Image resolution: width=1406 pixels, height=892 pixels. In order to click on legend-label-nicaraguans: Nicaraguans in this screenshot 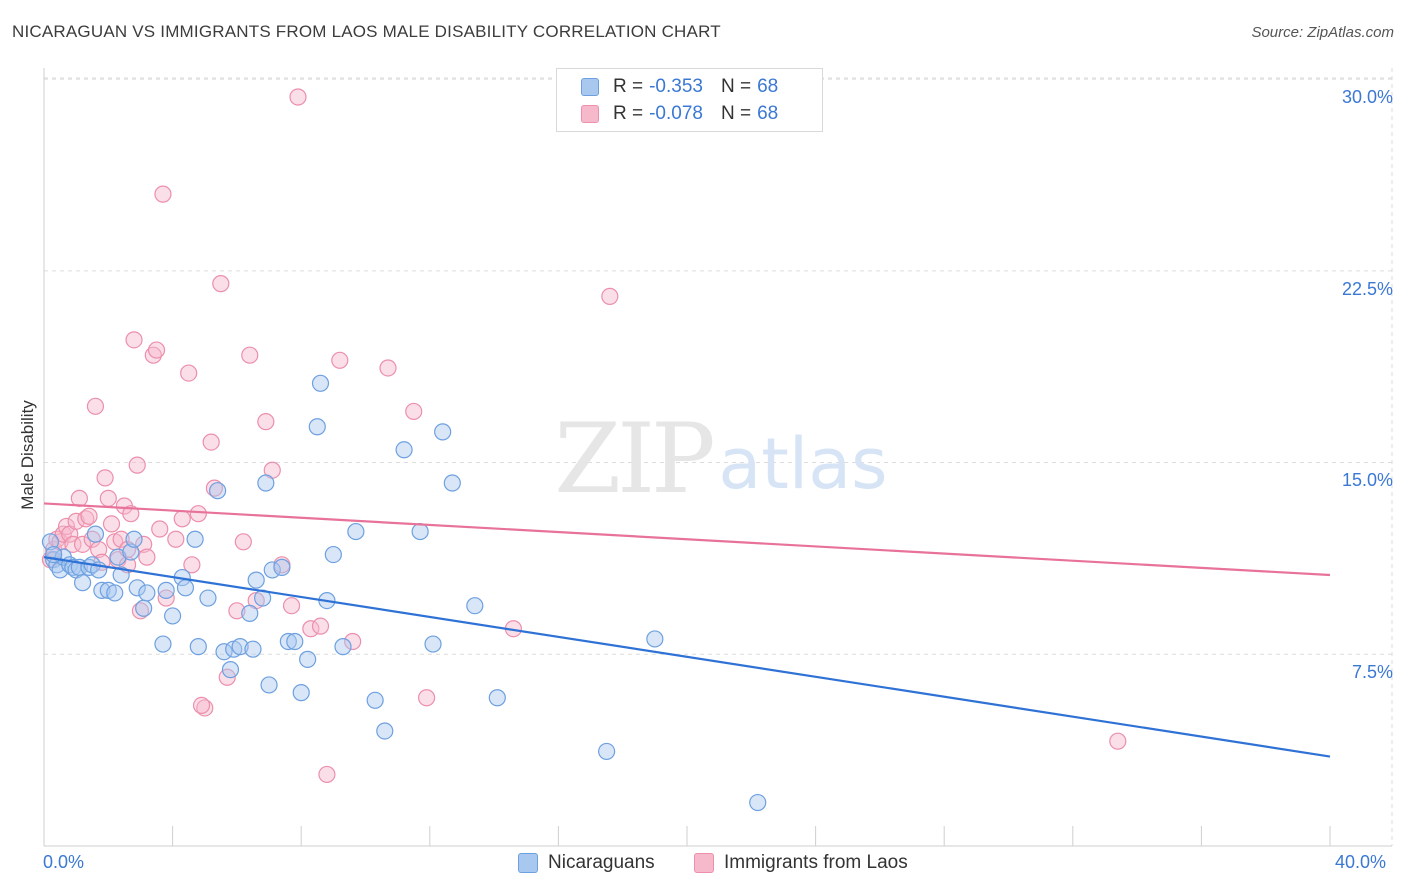, I will do `click(601, 862)`.